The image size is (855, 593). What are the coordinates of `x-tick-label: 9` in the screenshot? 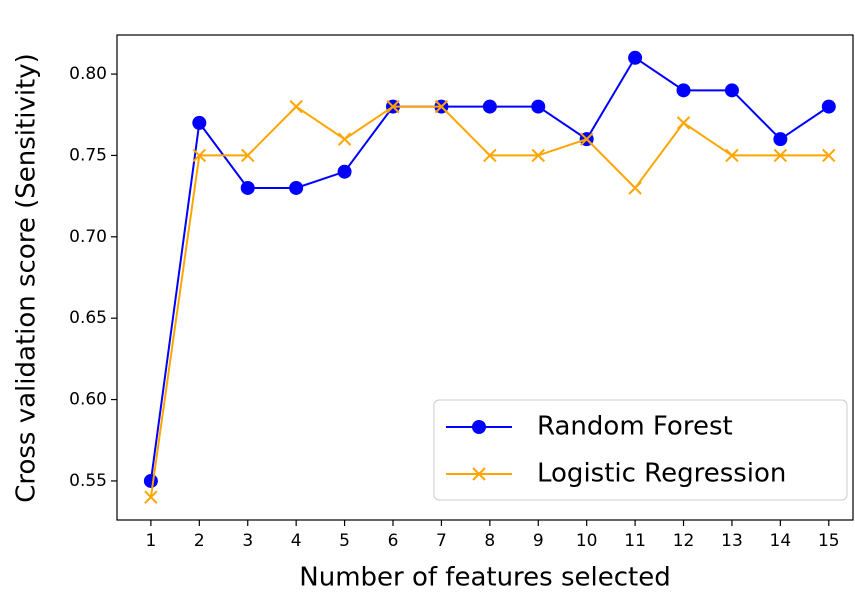 It's located at (538, 541).